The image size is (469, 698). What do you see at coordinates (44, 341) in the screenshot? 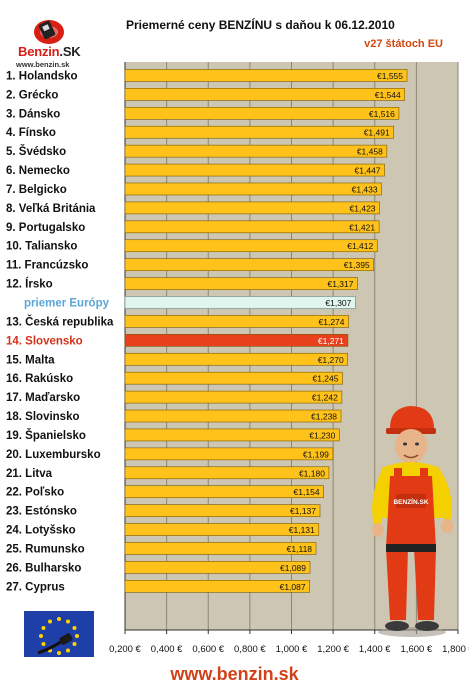
I see `category-label: 14. Slovensko` at bounding box center [44, 341].